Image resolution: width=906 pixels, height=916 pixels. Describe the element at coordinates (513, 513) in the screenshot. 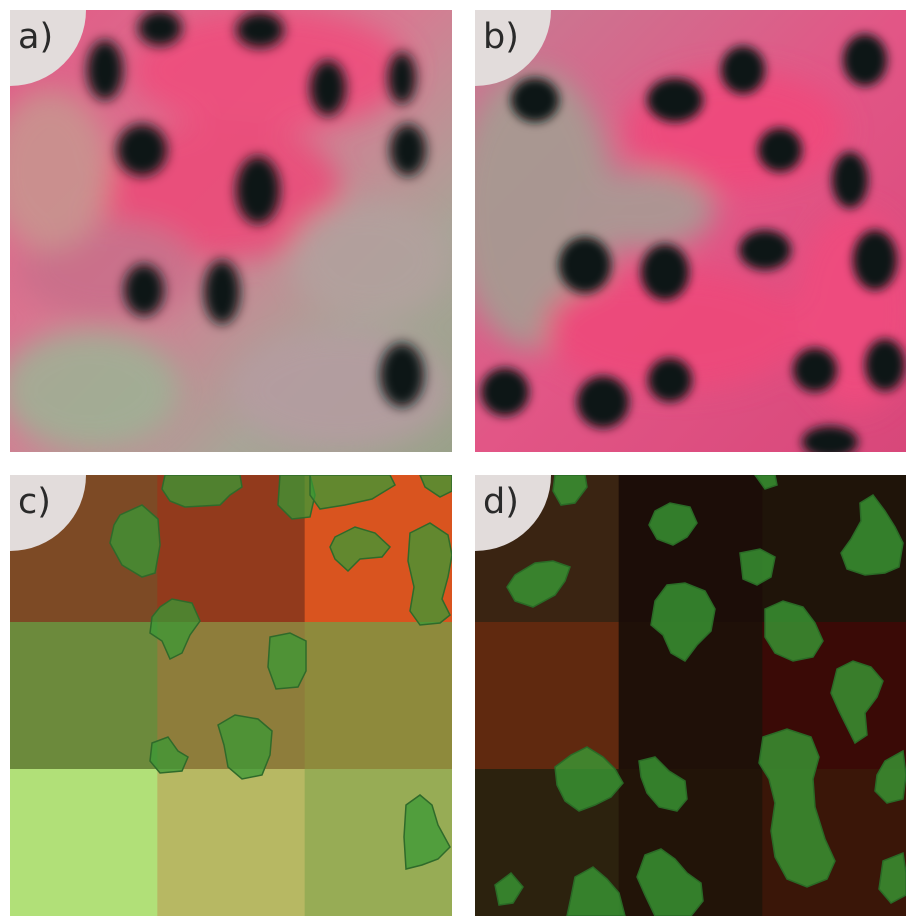

I see `panel-label-d: d)` at that location.